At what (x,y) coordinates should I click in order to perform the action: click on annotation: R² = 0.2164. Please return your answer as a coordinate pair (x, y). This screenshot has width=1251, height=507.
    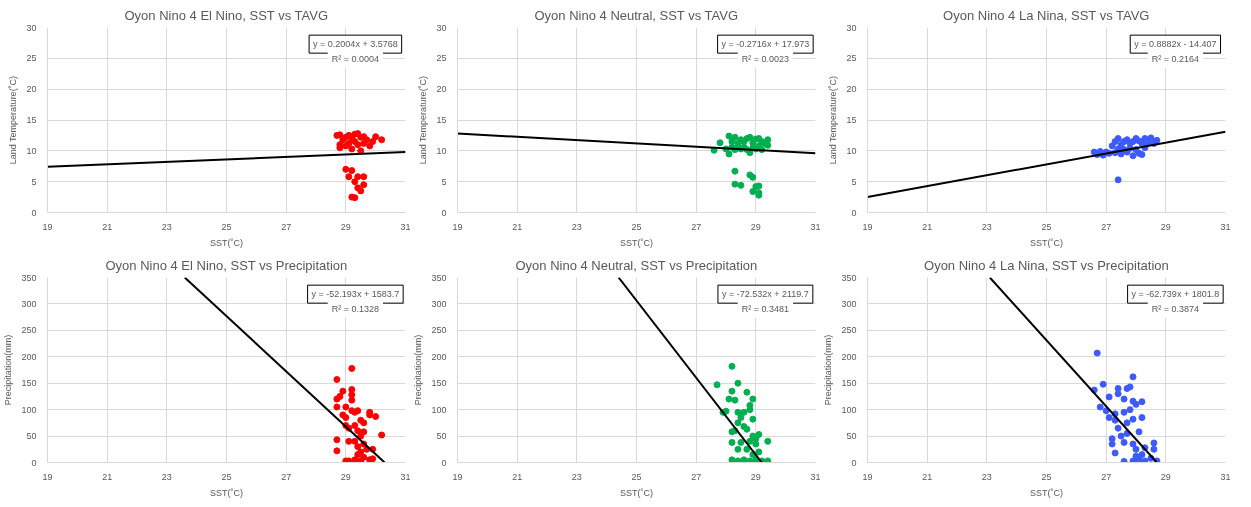
    Looking at the image, I should click on (1175, 58).